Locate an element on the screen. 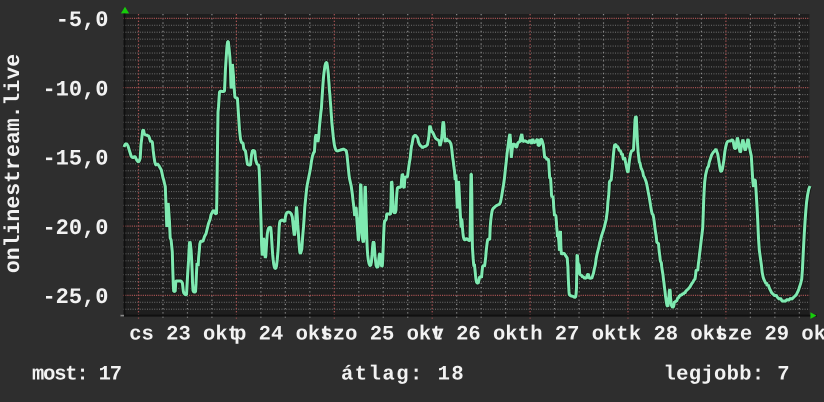 This screenshot has height=402, width=824. svg-text: -20,0 is located at coordinates (75, 228).